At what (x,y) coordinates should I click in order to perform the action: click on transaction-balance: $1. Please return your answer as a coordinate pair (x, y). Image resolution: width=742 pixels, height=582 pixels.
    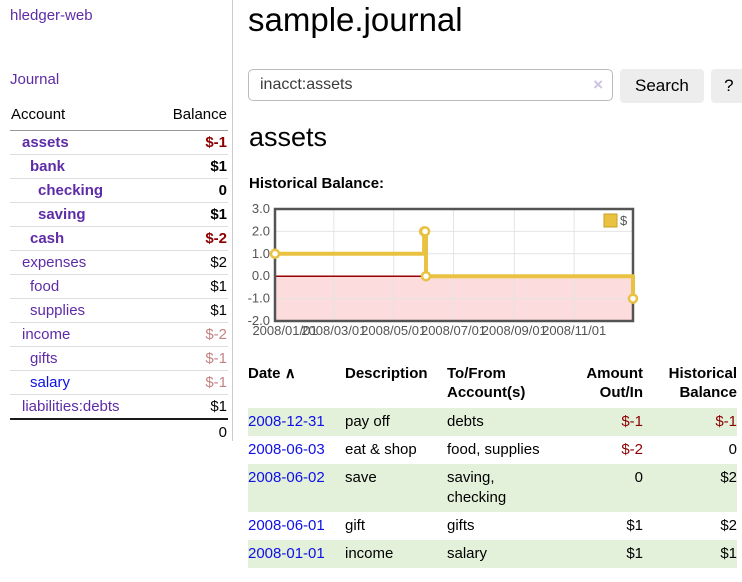
    Looking at the image, I should click on (728, 553).